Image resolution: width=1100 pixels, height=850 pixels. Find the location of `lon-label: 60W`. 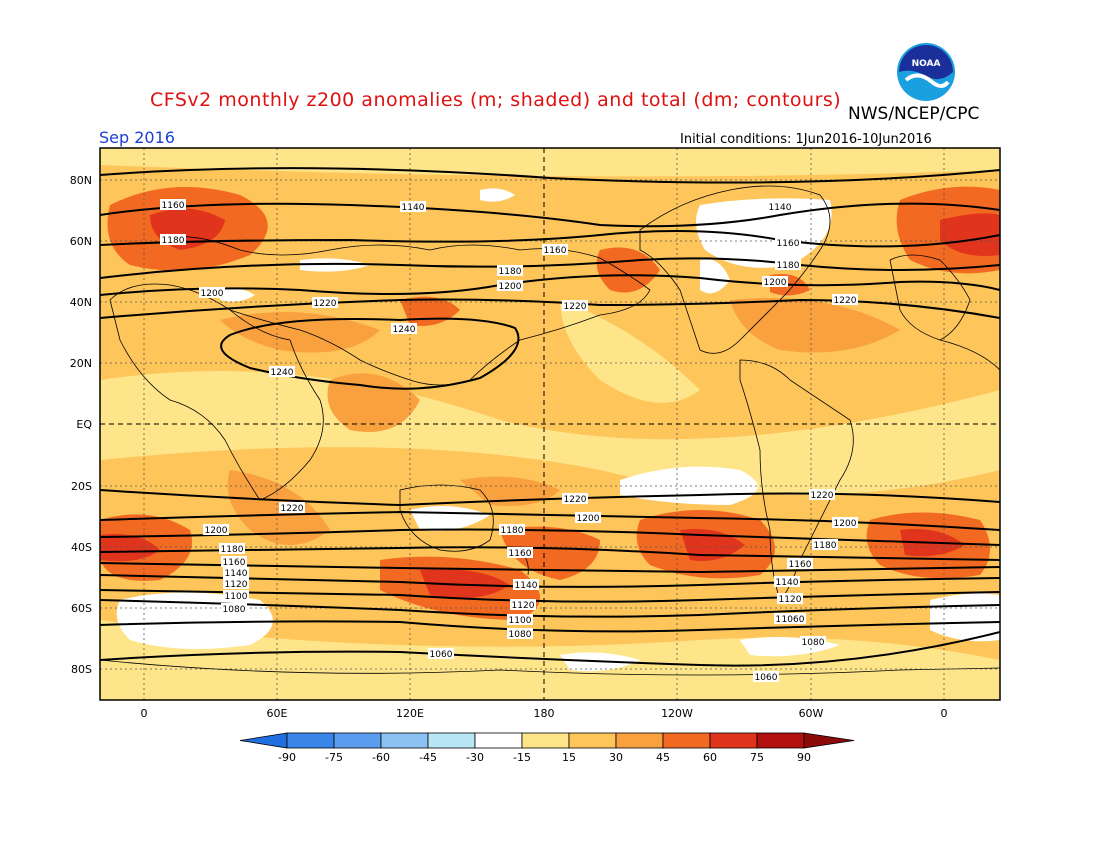

lon-label: 60W is located at coordinates (811, 713).